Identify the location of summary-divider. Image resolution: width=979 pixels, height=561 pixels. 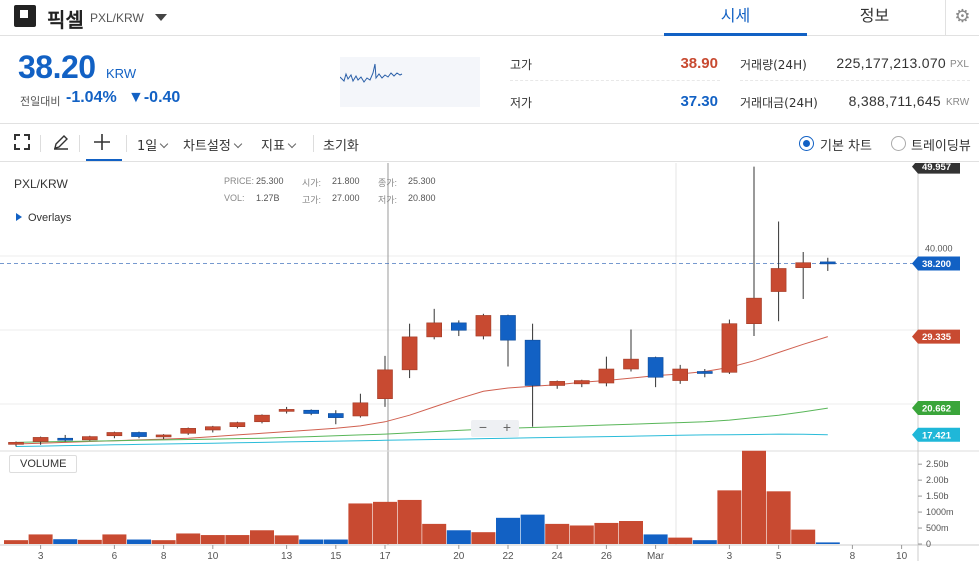
(615, 80).